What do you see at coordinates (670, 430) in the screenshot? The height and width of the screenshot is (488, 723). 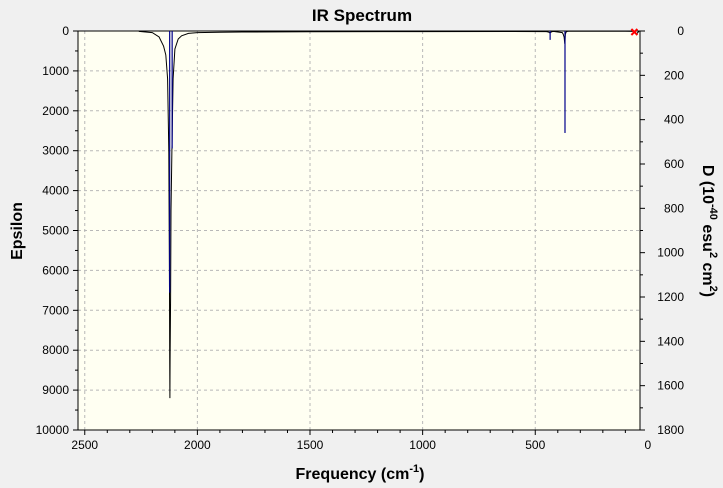 I see `y2-tick-label: 1800` at bounding box center [670, 430].